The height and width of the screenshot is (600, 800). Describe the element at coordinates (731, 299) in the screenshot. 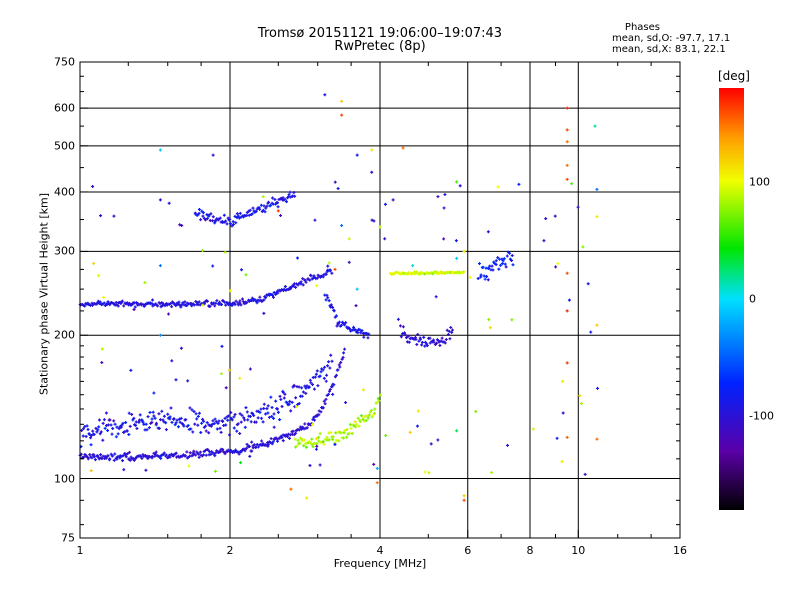

I see `colorbar` at that location.